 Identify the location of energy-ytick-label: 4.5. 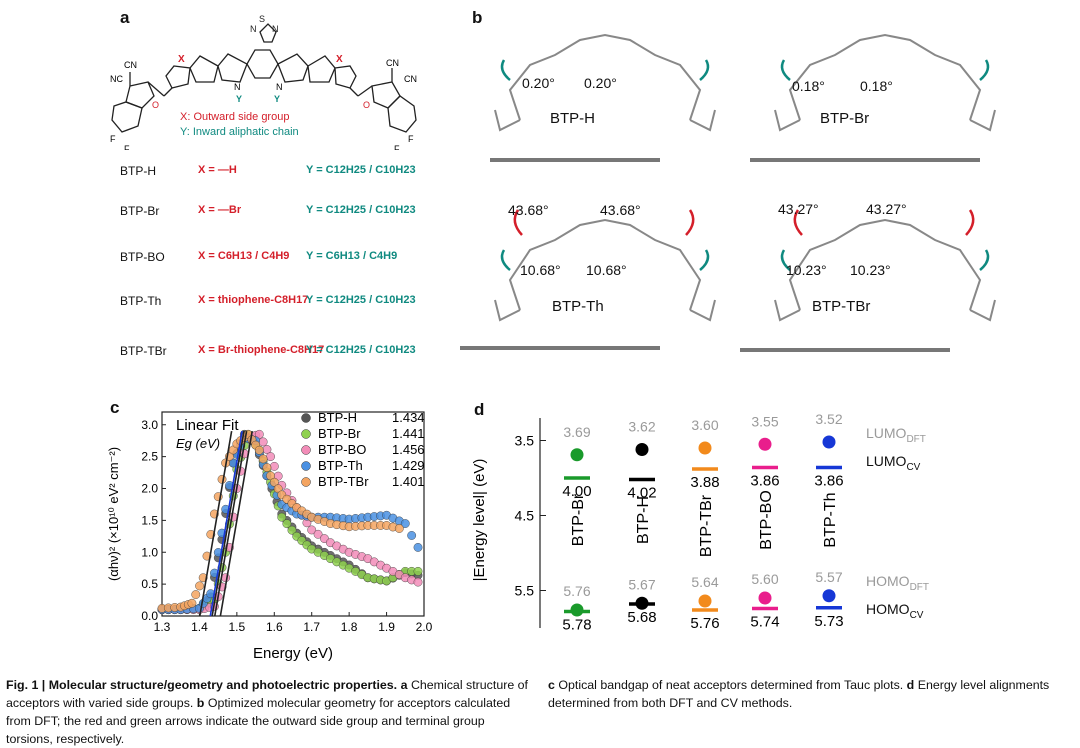
(525, 516).